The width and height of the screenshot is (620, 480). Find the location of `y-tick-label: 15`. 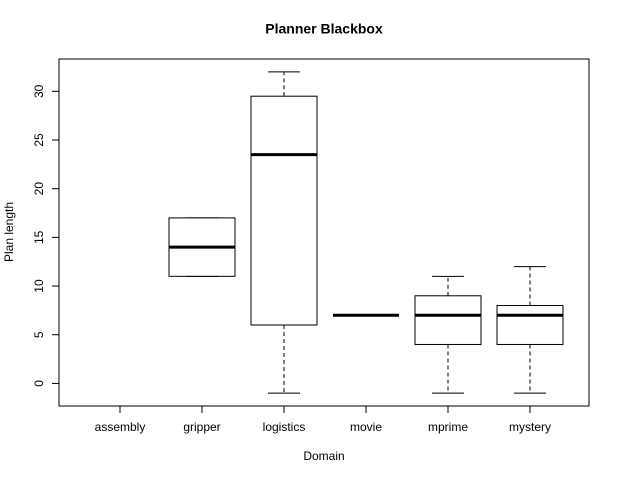

y-tick-label: 15 is located at coordinates (39, 237).